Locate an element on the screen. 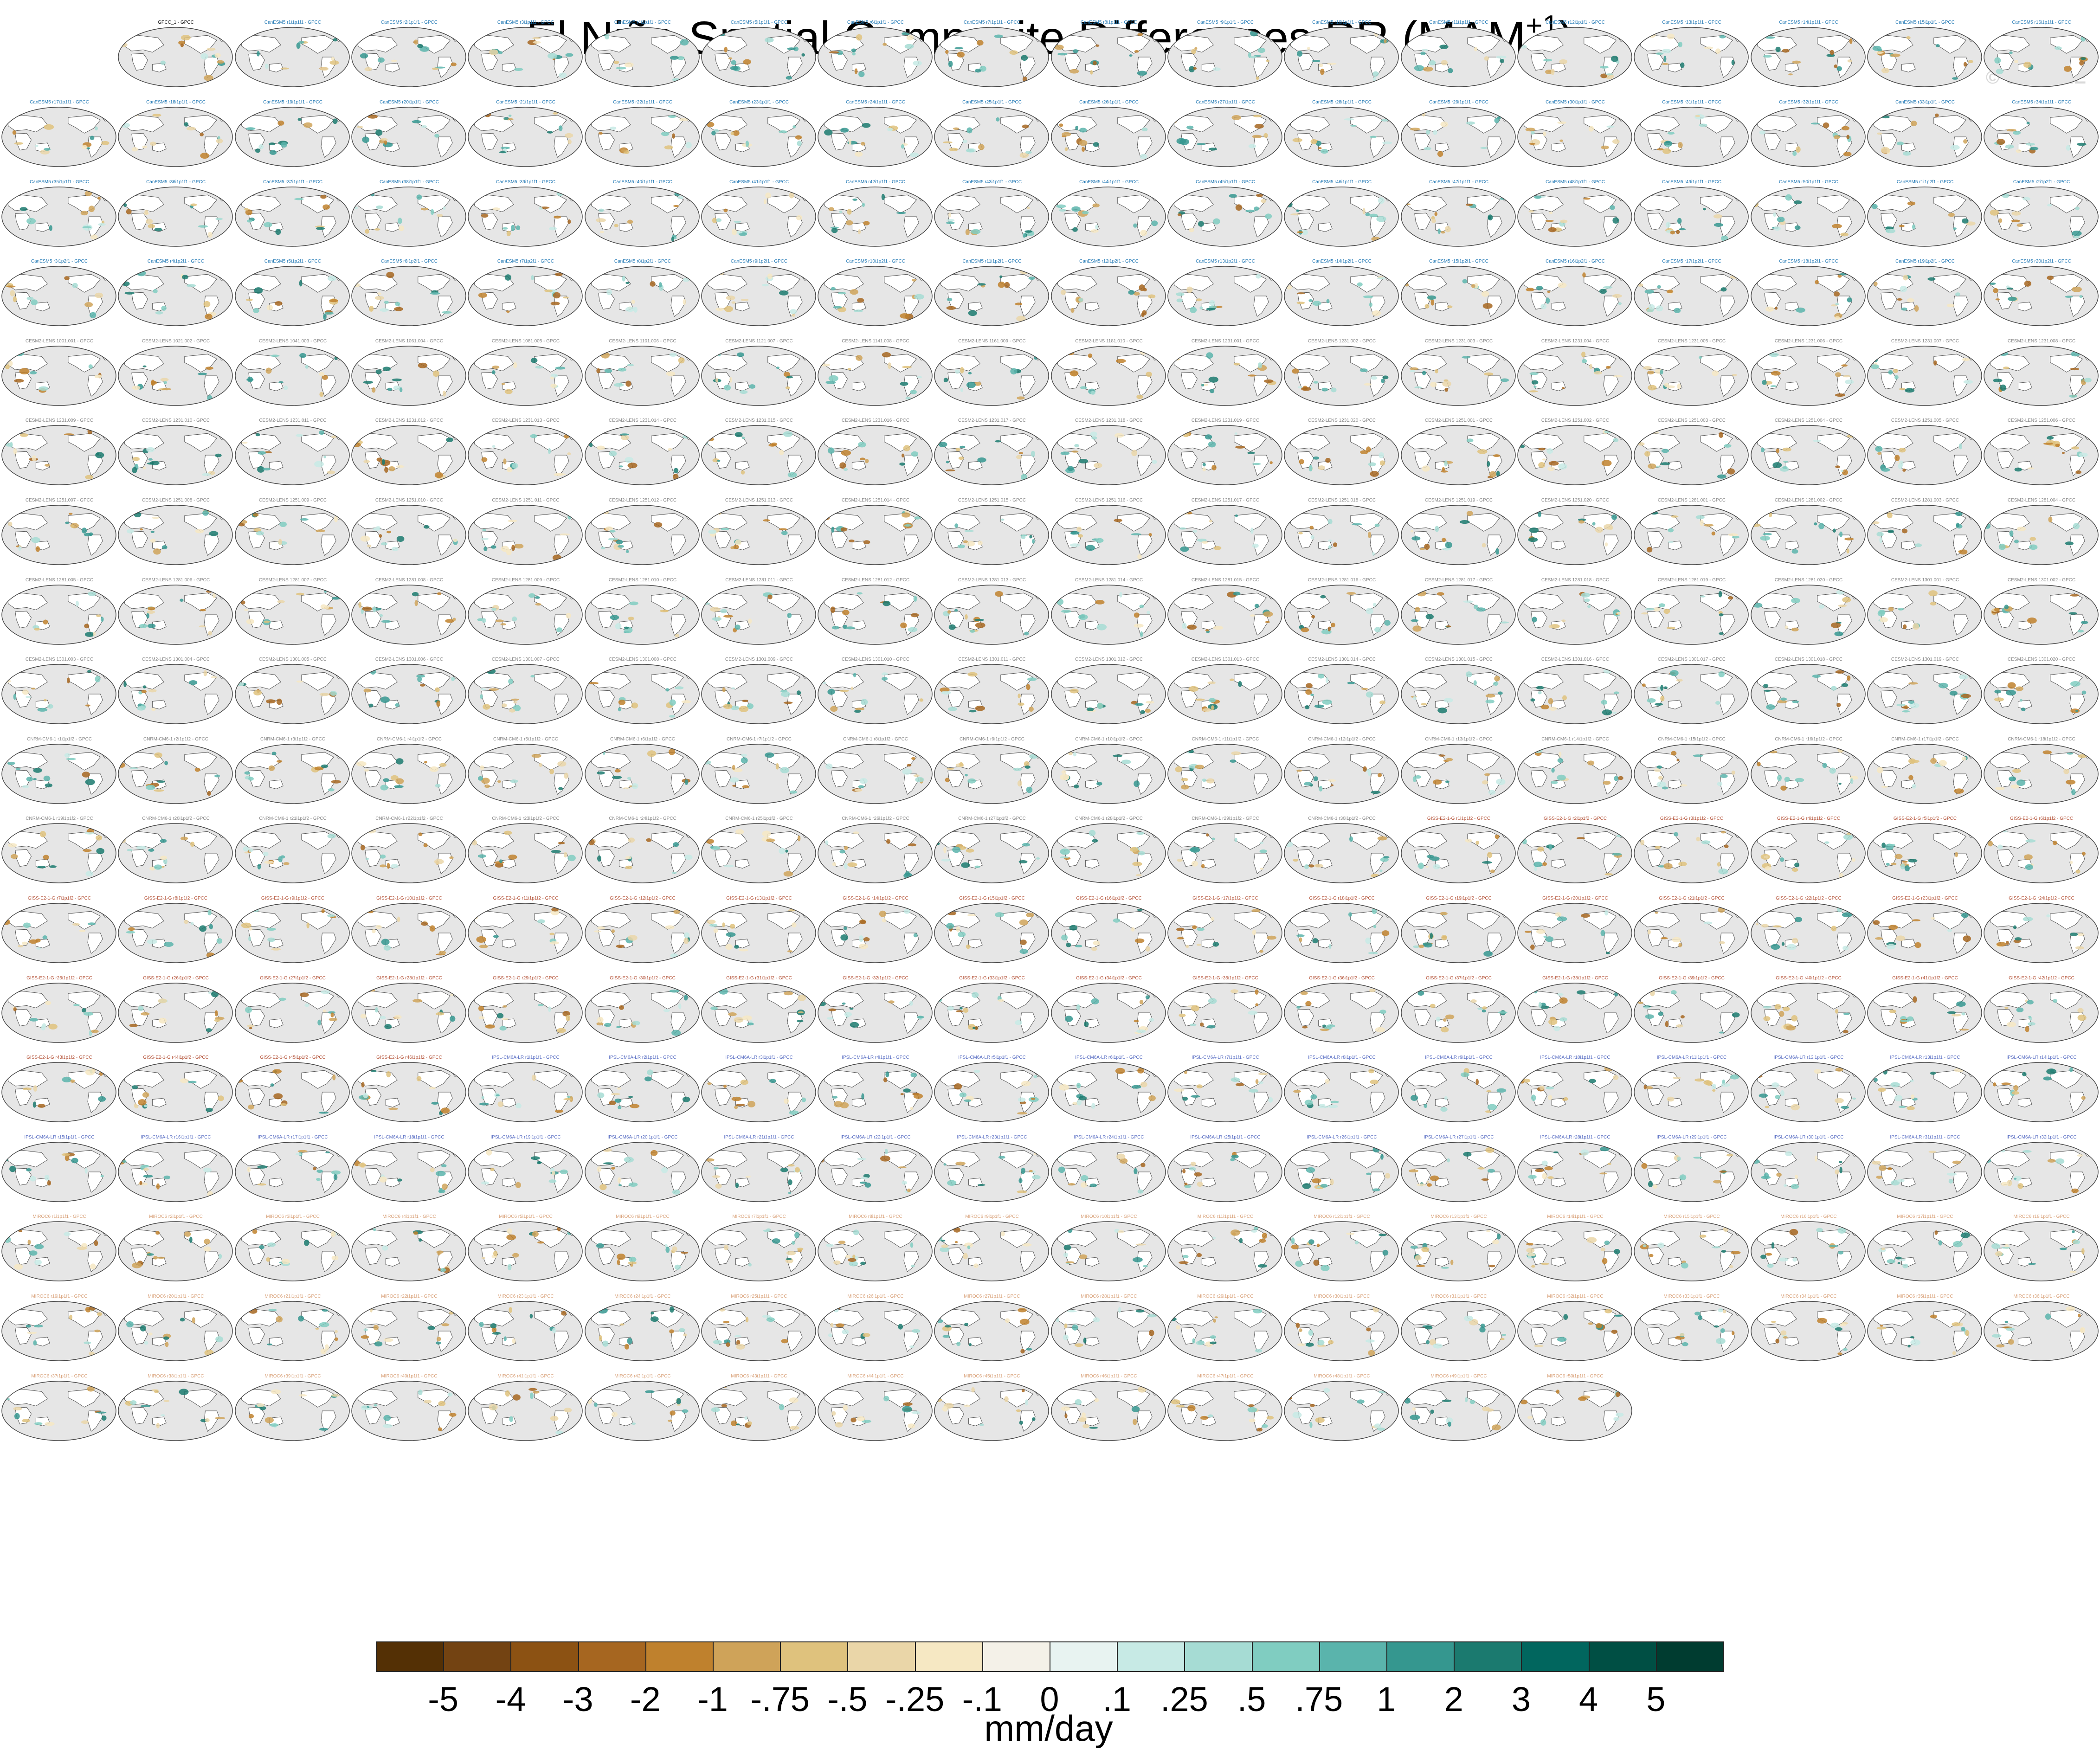  panel-label: CESM2-LENS 1001.001 - GPCC is located at coordinates (60, 341).